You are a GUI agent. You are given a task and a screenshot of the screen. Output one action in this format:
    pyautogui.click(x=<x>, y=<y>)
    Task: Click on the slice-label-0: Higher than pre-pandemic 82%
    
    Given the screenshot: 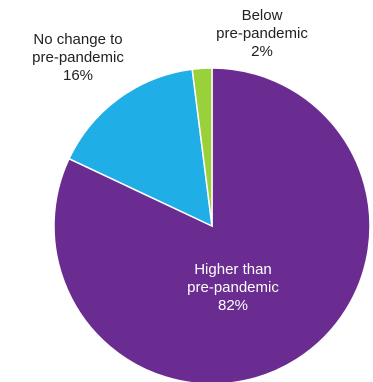 What is the action you would take?
    pyautogui.click(x=233, y=287)
    